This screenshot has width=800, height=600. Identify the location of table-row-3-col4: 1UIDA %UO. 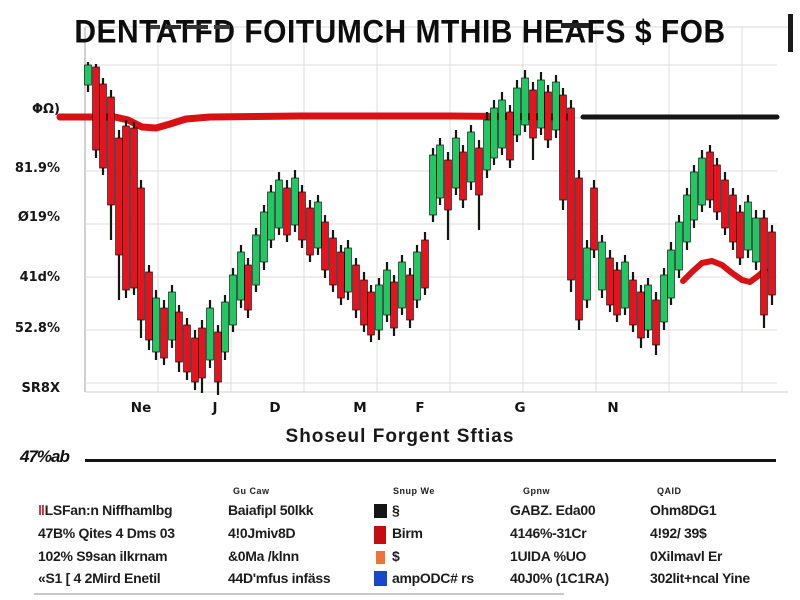
(548, 556).